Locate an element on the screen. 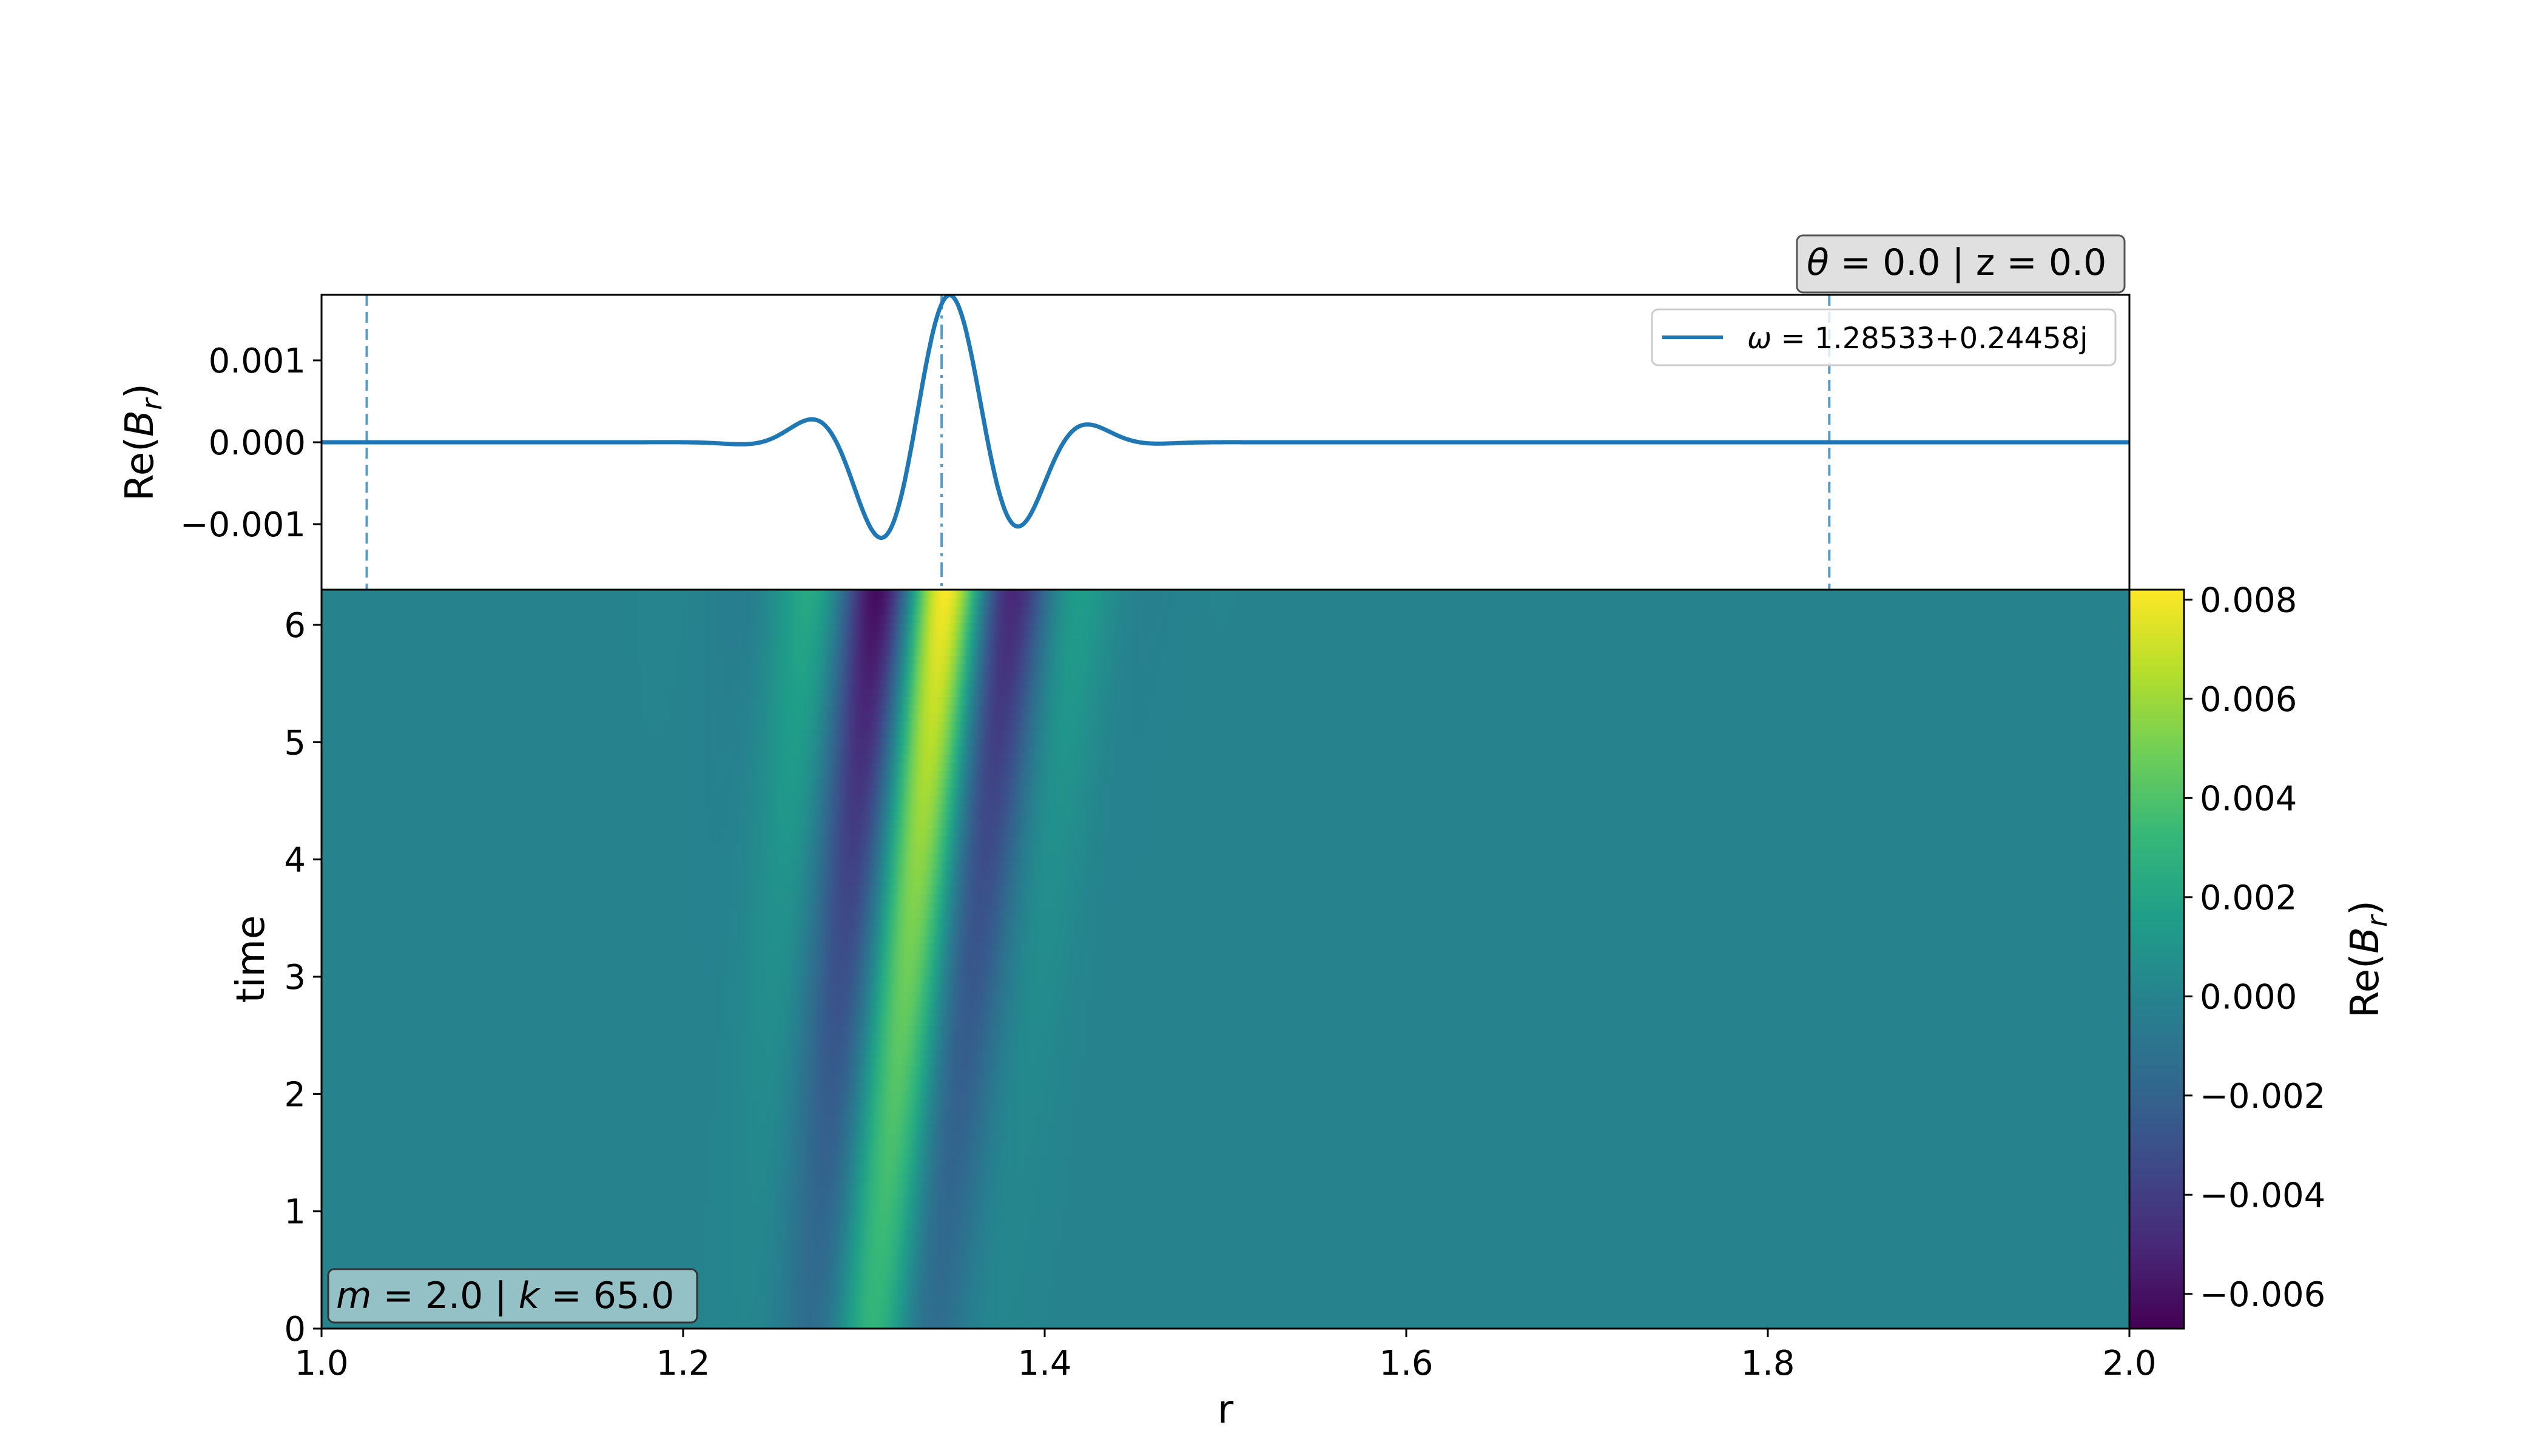 The image size is (2548, 1456). legend: ω = 1.28533+0.24458j is located at coordinates (1884, 337).